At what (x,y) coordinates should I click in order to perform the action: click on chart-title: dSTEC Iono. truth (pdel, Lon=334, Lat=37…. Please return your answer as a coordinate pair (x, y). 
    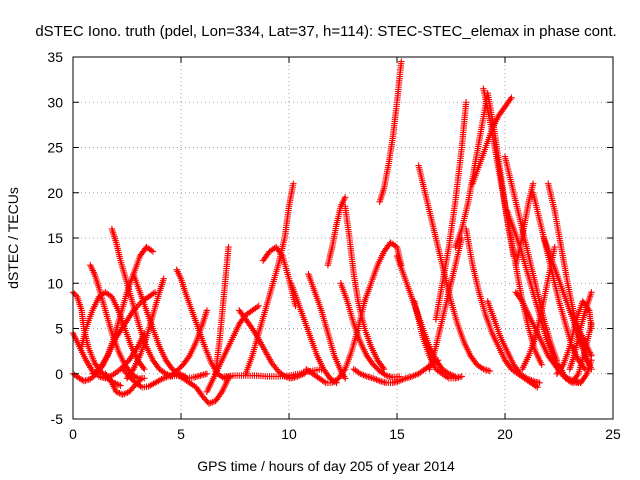
    Looking at the image, I should click on (325, 31).